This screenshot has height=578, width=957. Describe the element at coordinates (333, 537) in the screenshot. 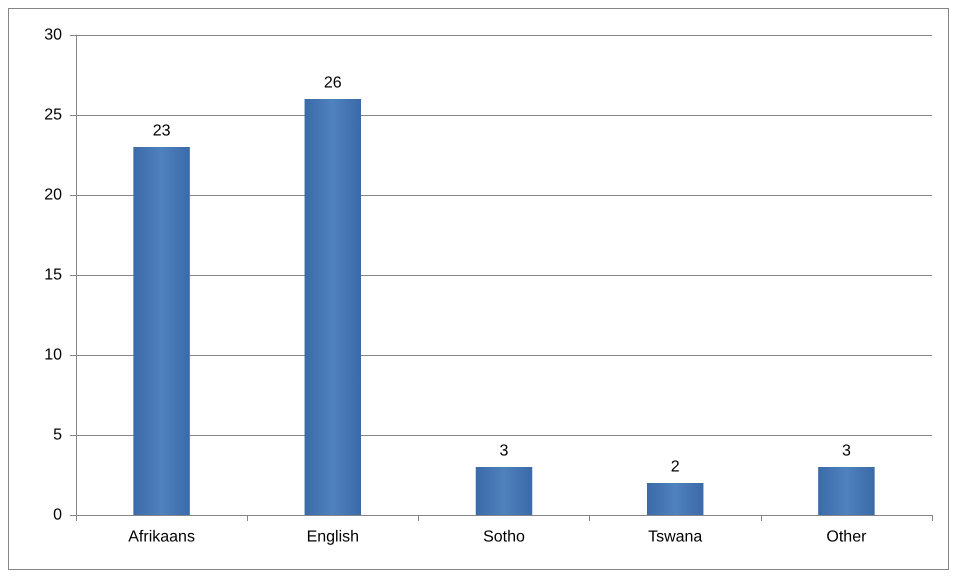

I see `x-tick-label: English` at that location.